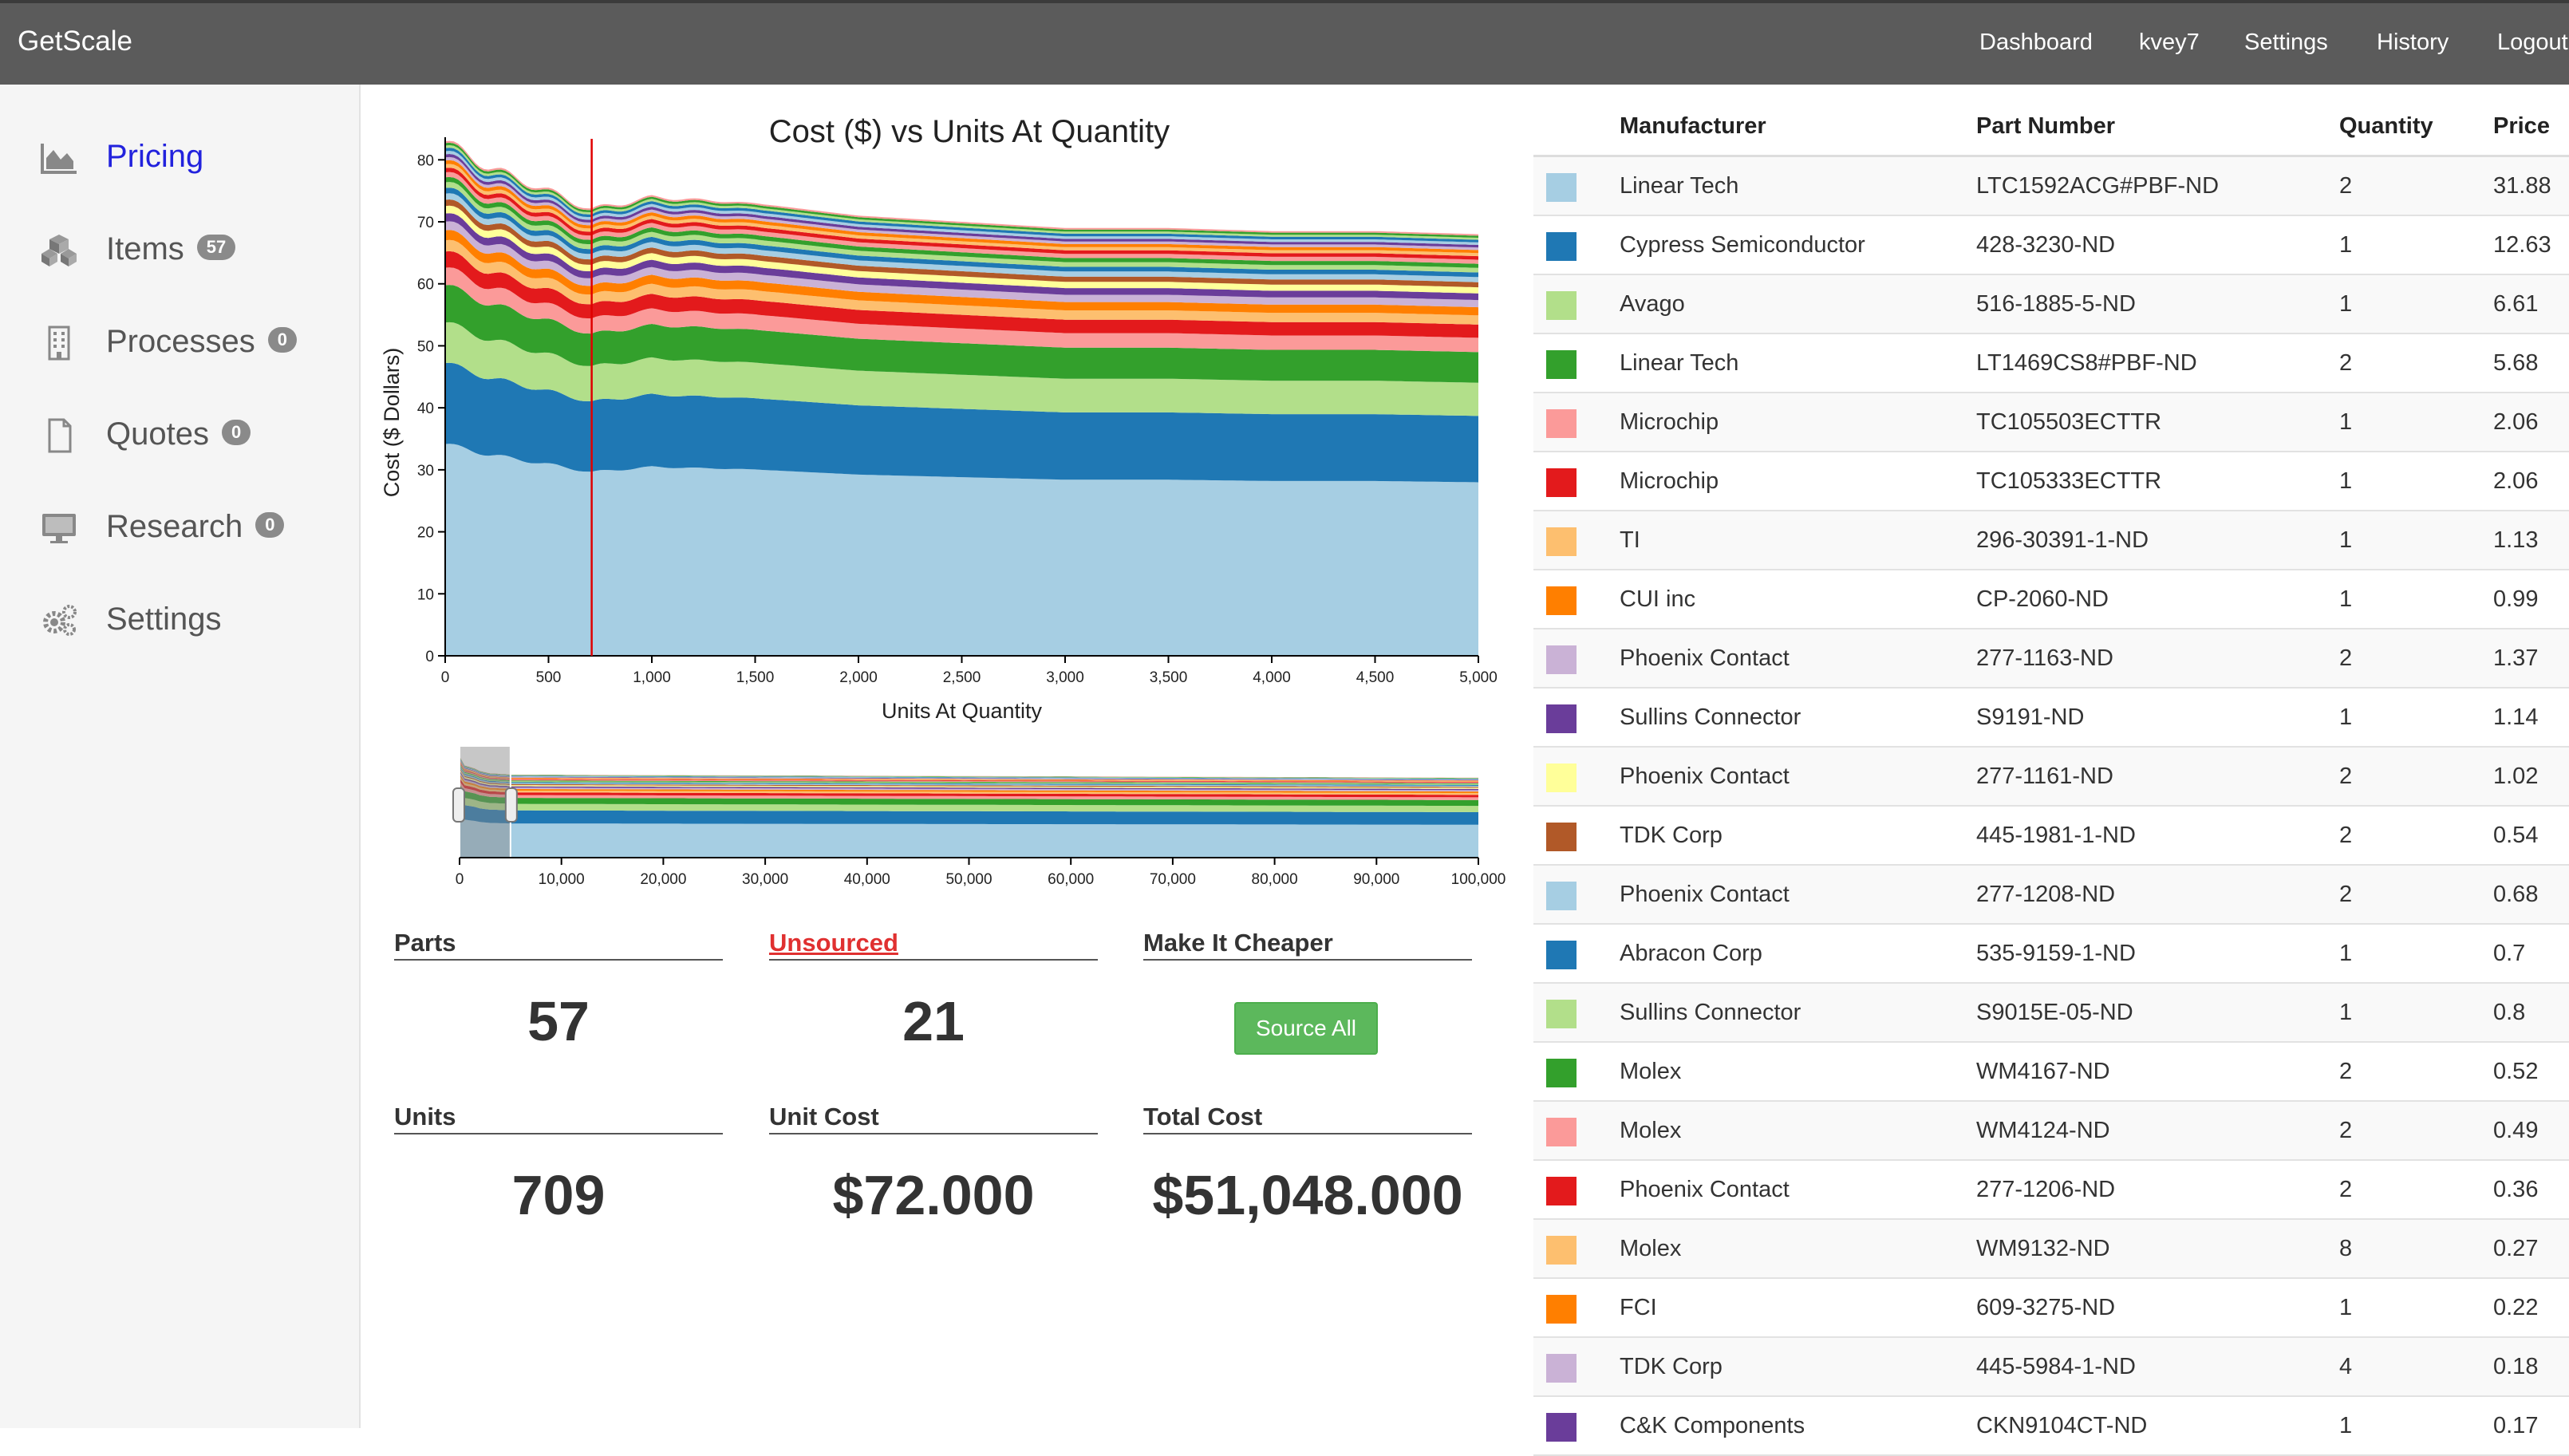 This screenshot has width=2569, height=1456. I want to click on part-number-cell: S9015E-05-ND, so click(2054, 1012).